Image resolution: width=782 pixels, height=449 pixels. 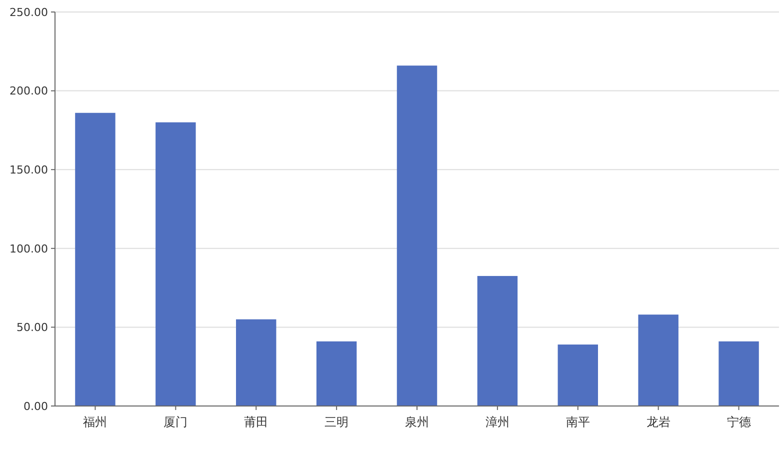 I want to click on x-tick-label: 莆田, so click(x=256, y=422).